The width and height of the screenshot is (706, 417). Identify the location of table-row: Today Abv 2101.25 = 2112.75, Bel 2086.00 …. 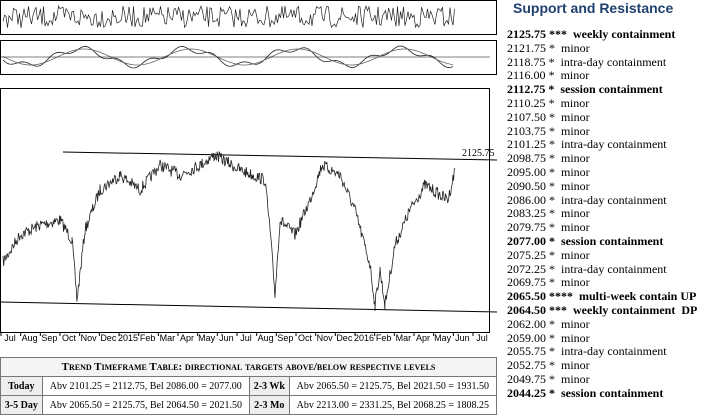
(249, 386).